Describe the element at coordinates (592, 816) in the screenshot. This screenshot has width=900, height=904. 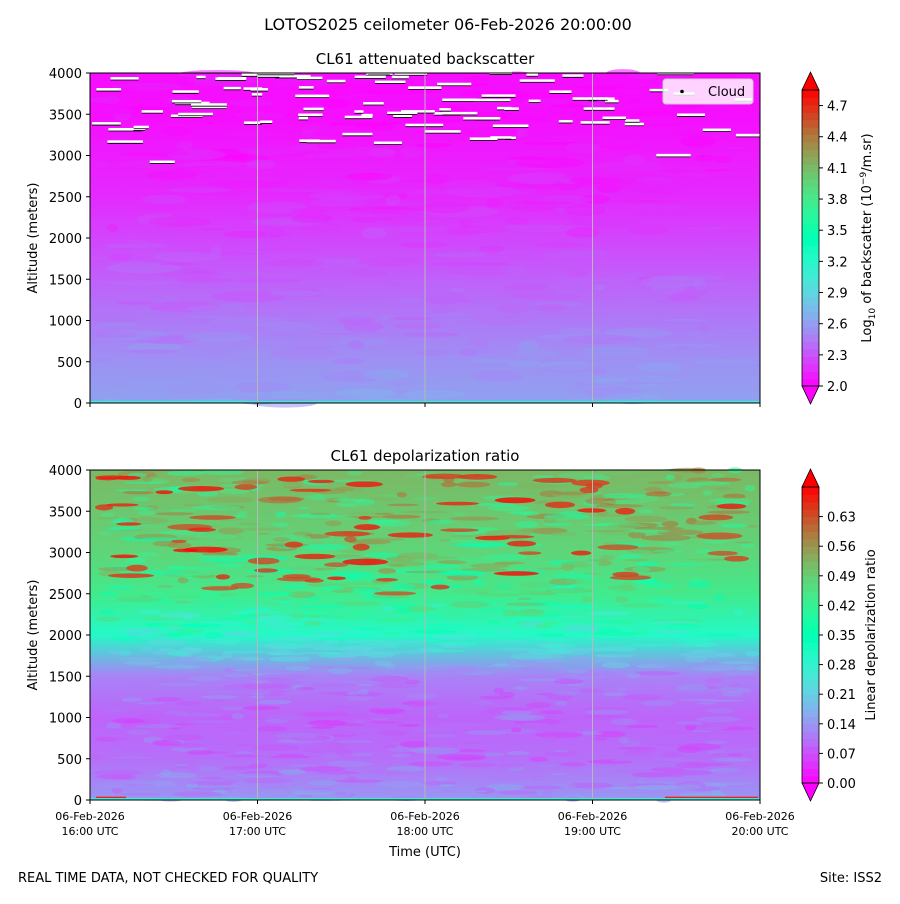
I see `x-tick-date: 06-Feb-2026` at that location.